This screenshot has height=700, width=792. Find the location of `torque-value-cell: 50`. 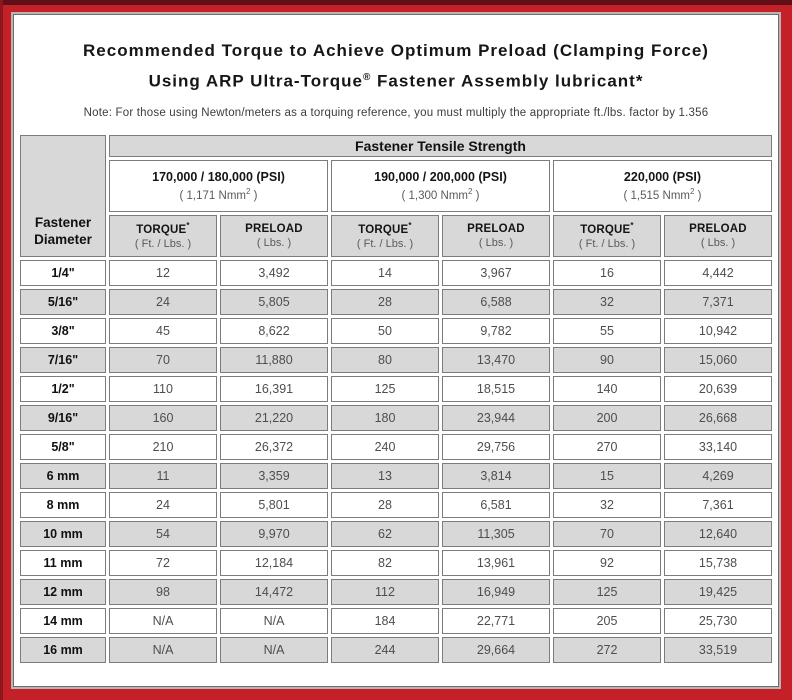

torque-value-cell: 50 is located at coordinates (385, 330).